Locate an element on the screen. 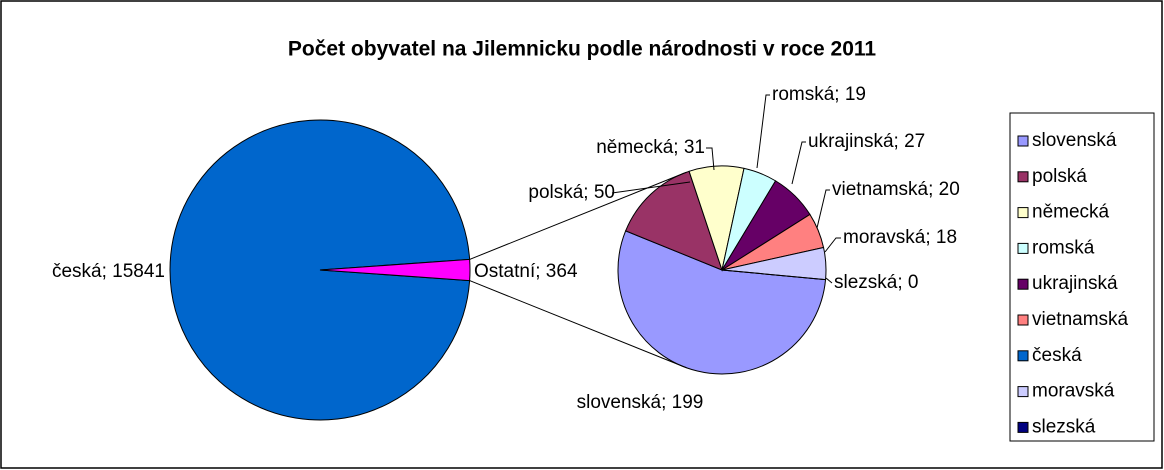 The height and width of the screenshot is (470, 1164). legend-label: vietnamská is located at coordinates (1080, 319).